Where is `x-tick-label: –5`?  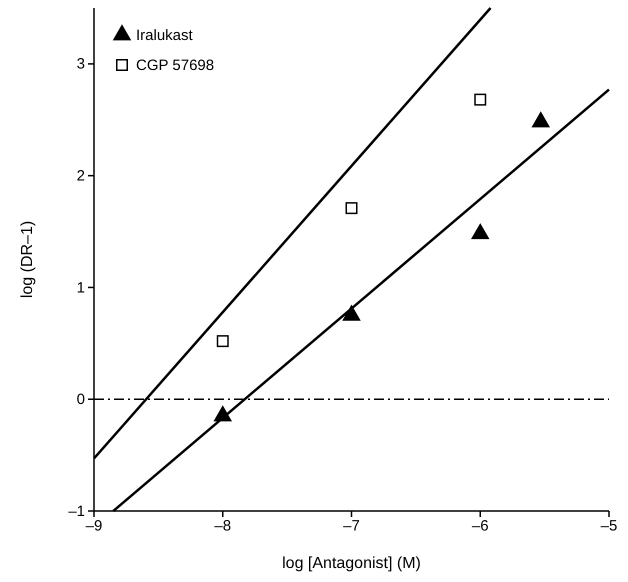 x-tick-label: –5 is located at coordinates (609, 526).